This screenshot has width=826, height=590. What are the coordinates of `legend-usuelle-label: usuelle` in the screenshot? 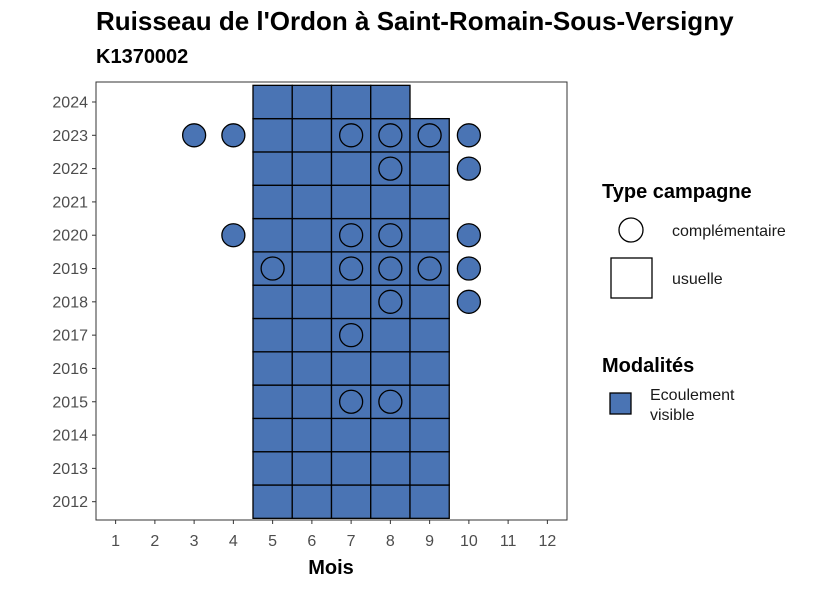 It's located at (697, 279).